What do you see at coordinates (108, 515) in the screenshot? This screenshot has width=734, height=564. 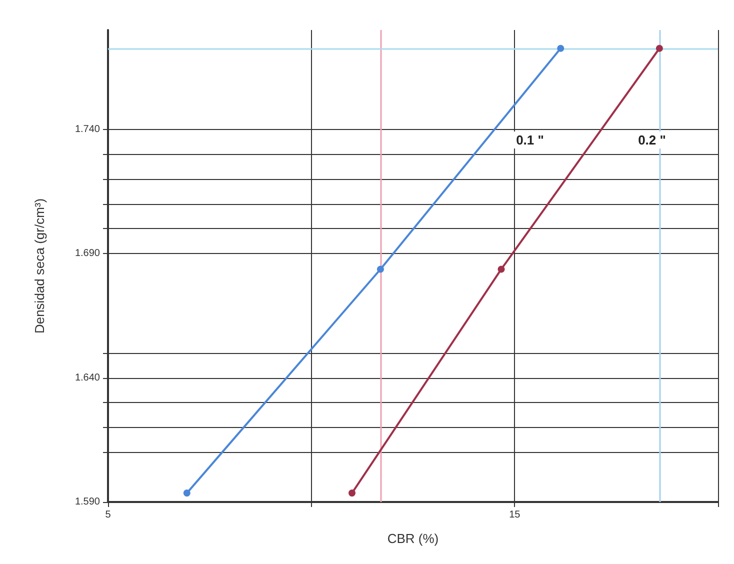 I see `x-tick-label: 5` at bounding box center [108, 515].